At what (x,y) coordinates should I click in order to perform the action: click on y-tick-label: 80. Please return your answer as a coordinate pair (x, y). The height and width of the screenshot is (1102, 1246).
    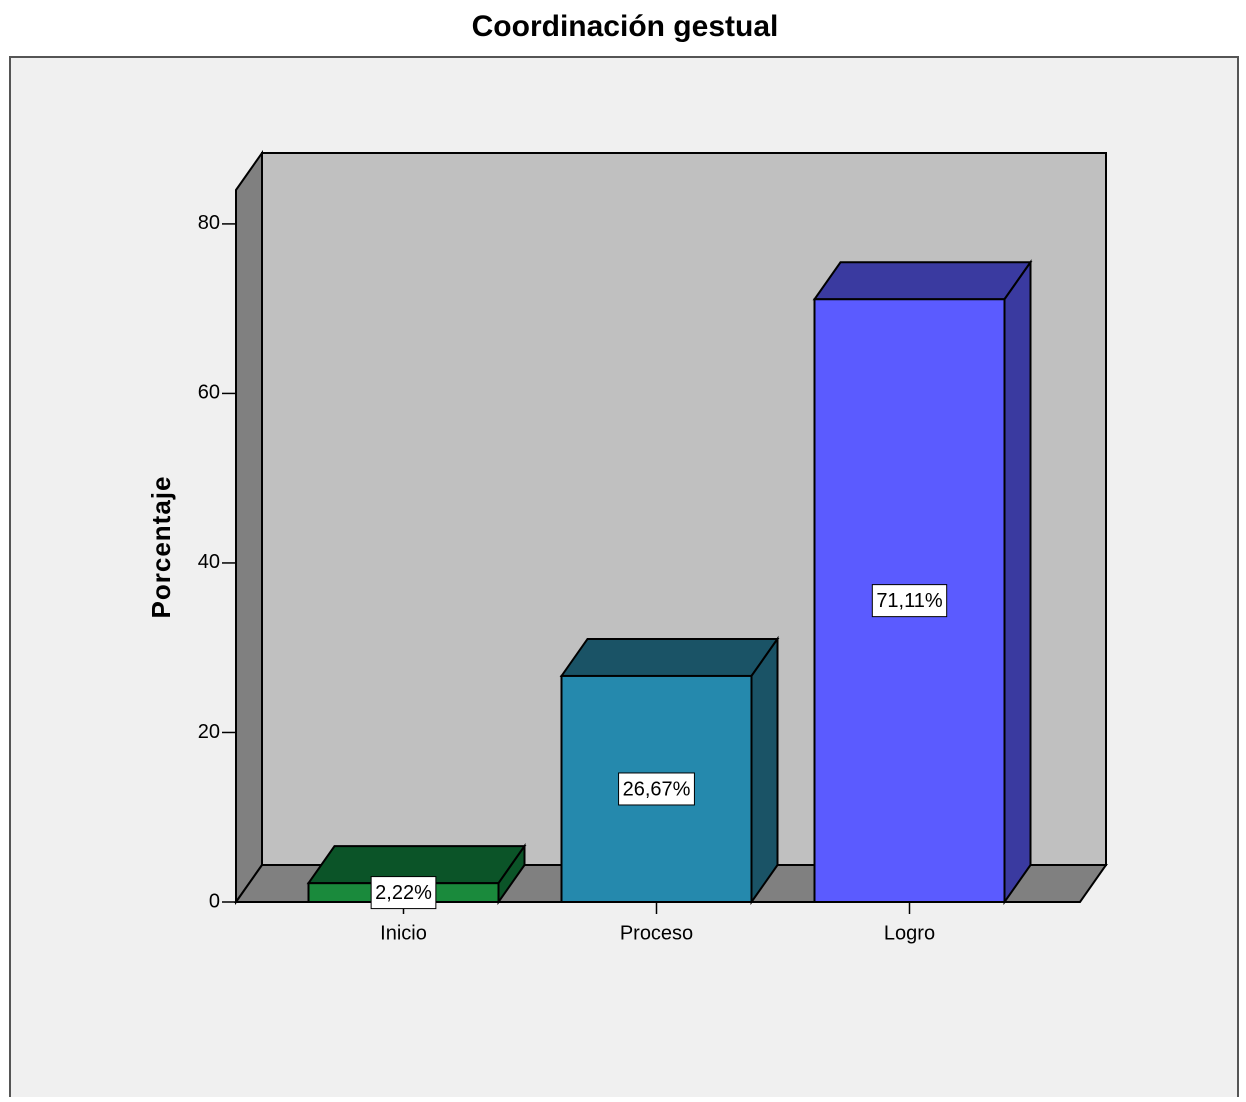
    Looking at the image, I should click on (209, 223).